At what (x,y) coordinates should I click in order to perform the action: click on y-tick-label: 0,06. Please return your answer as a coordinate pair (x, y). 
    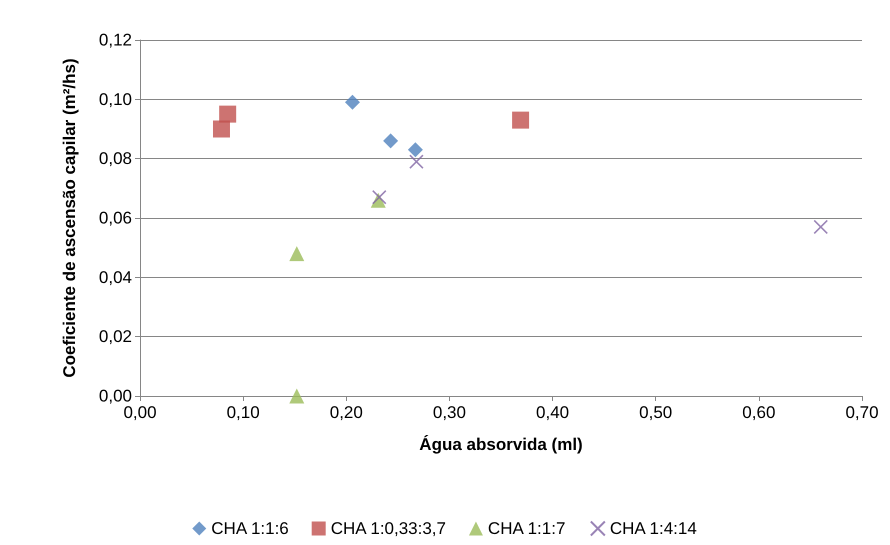
    Looking at the image, I should click on (115, 218).